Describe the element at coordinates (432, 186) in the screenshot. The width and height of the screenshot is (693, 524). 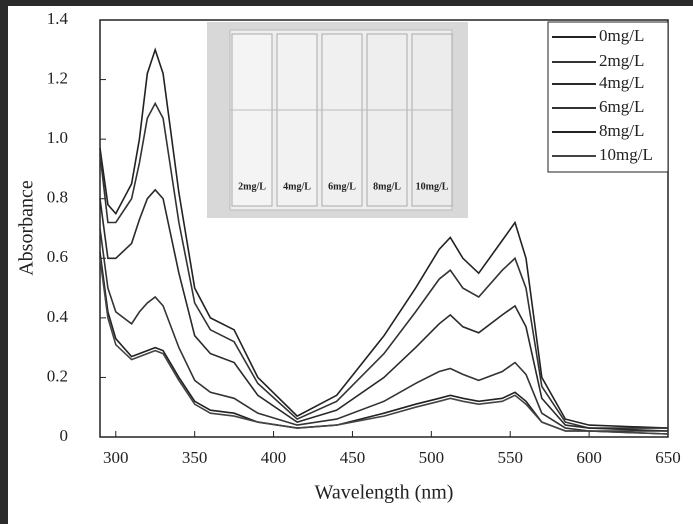
I see `inset-label: 10mg/L` at that location.